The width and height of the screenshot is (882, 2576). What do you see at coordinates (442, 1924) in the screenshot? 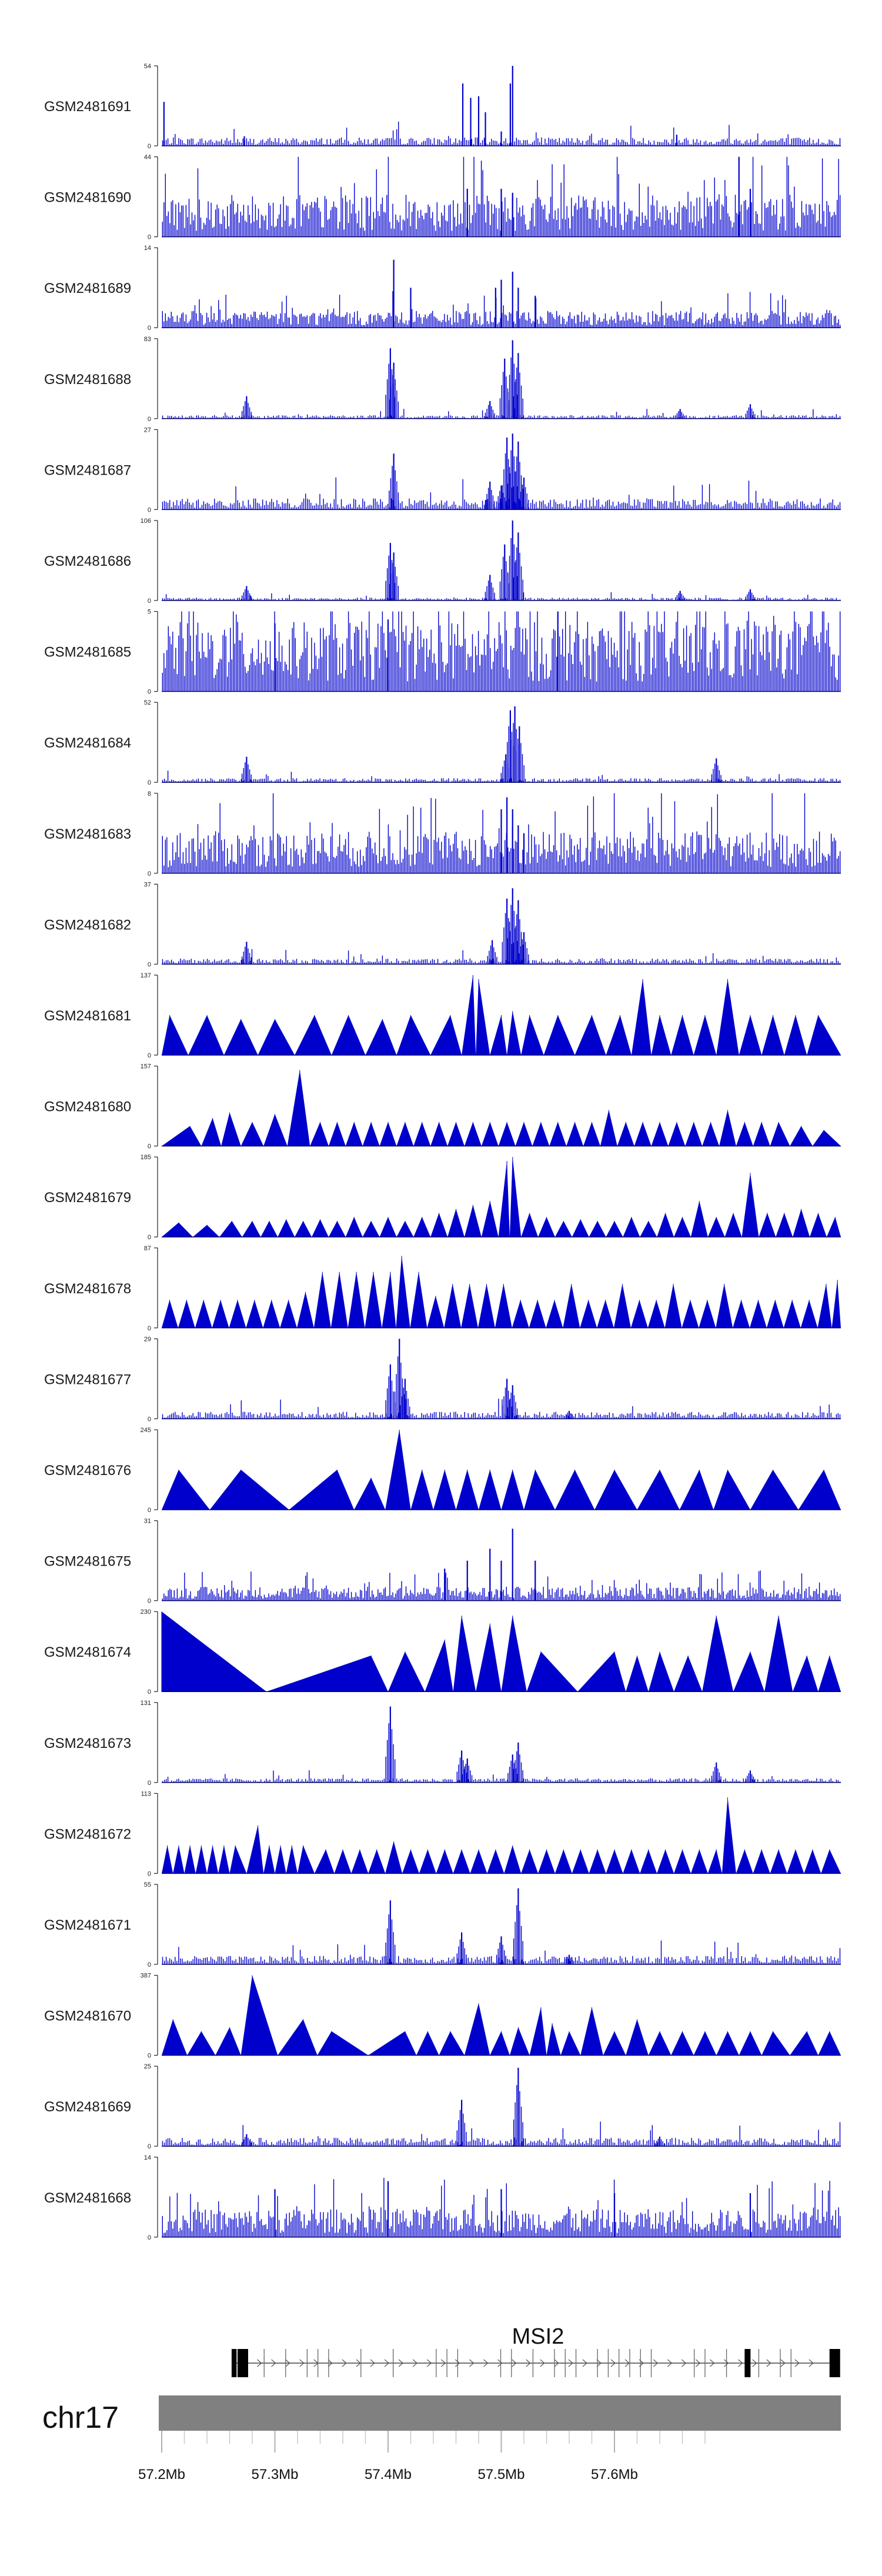
I see `track-GSM2481671: GSM2481671 55 0` at bounding box center [442, 1924].